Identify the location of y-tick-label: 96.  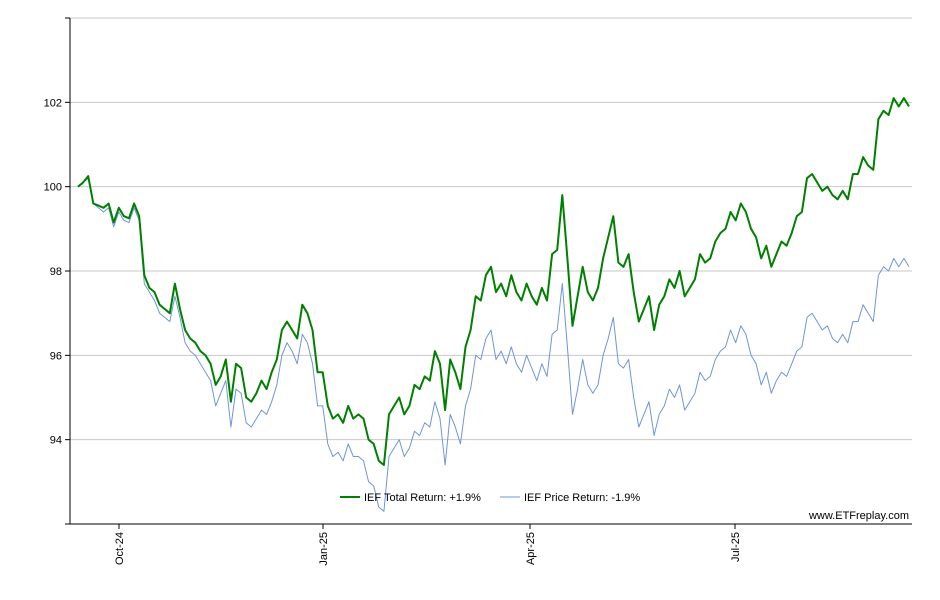
(56, 356).